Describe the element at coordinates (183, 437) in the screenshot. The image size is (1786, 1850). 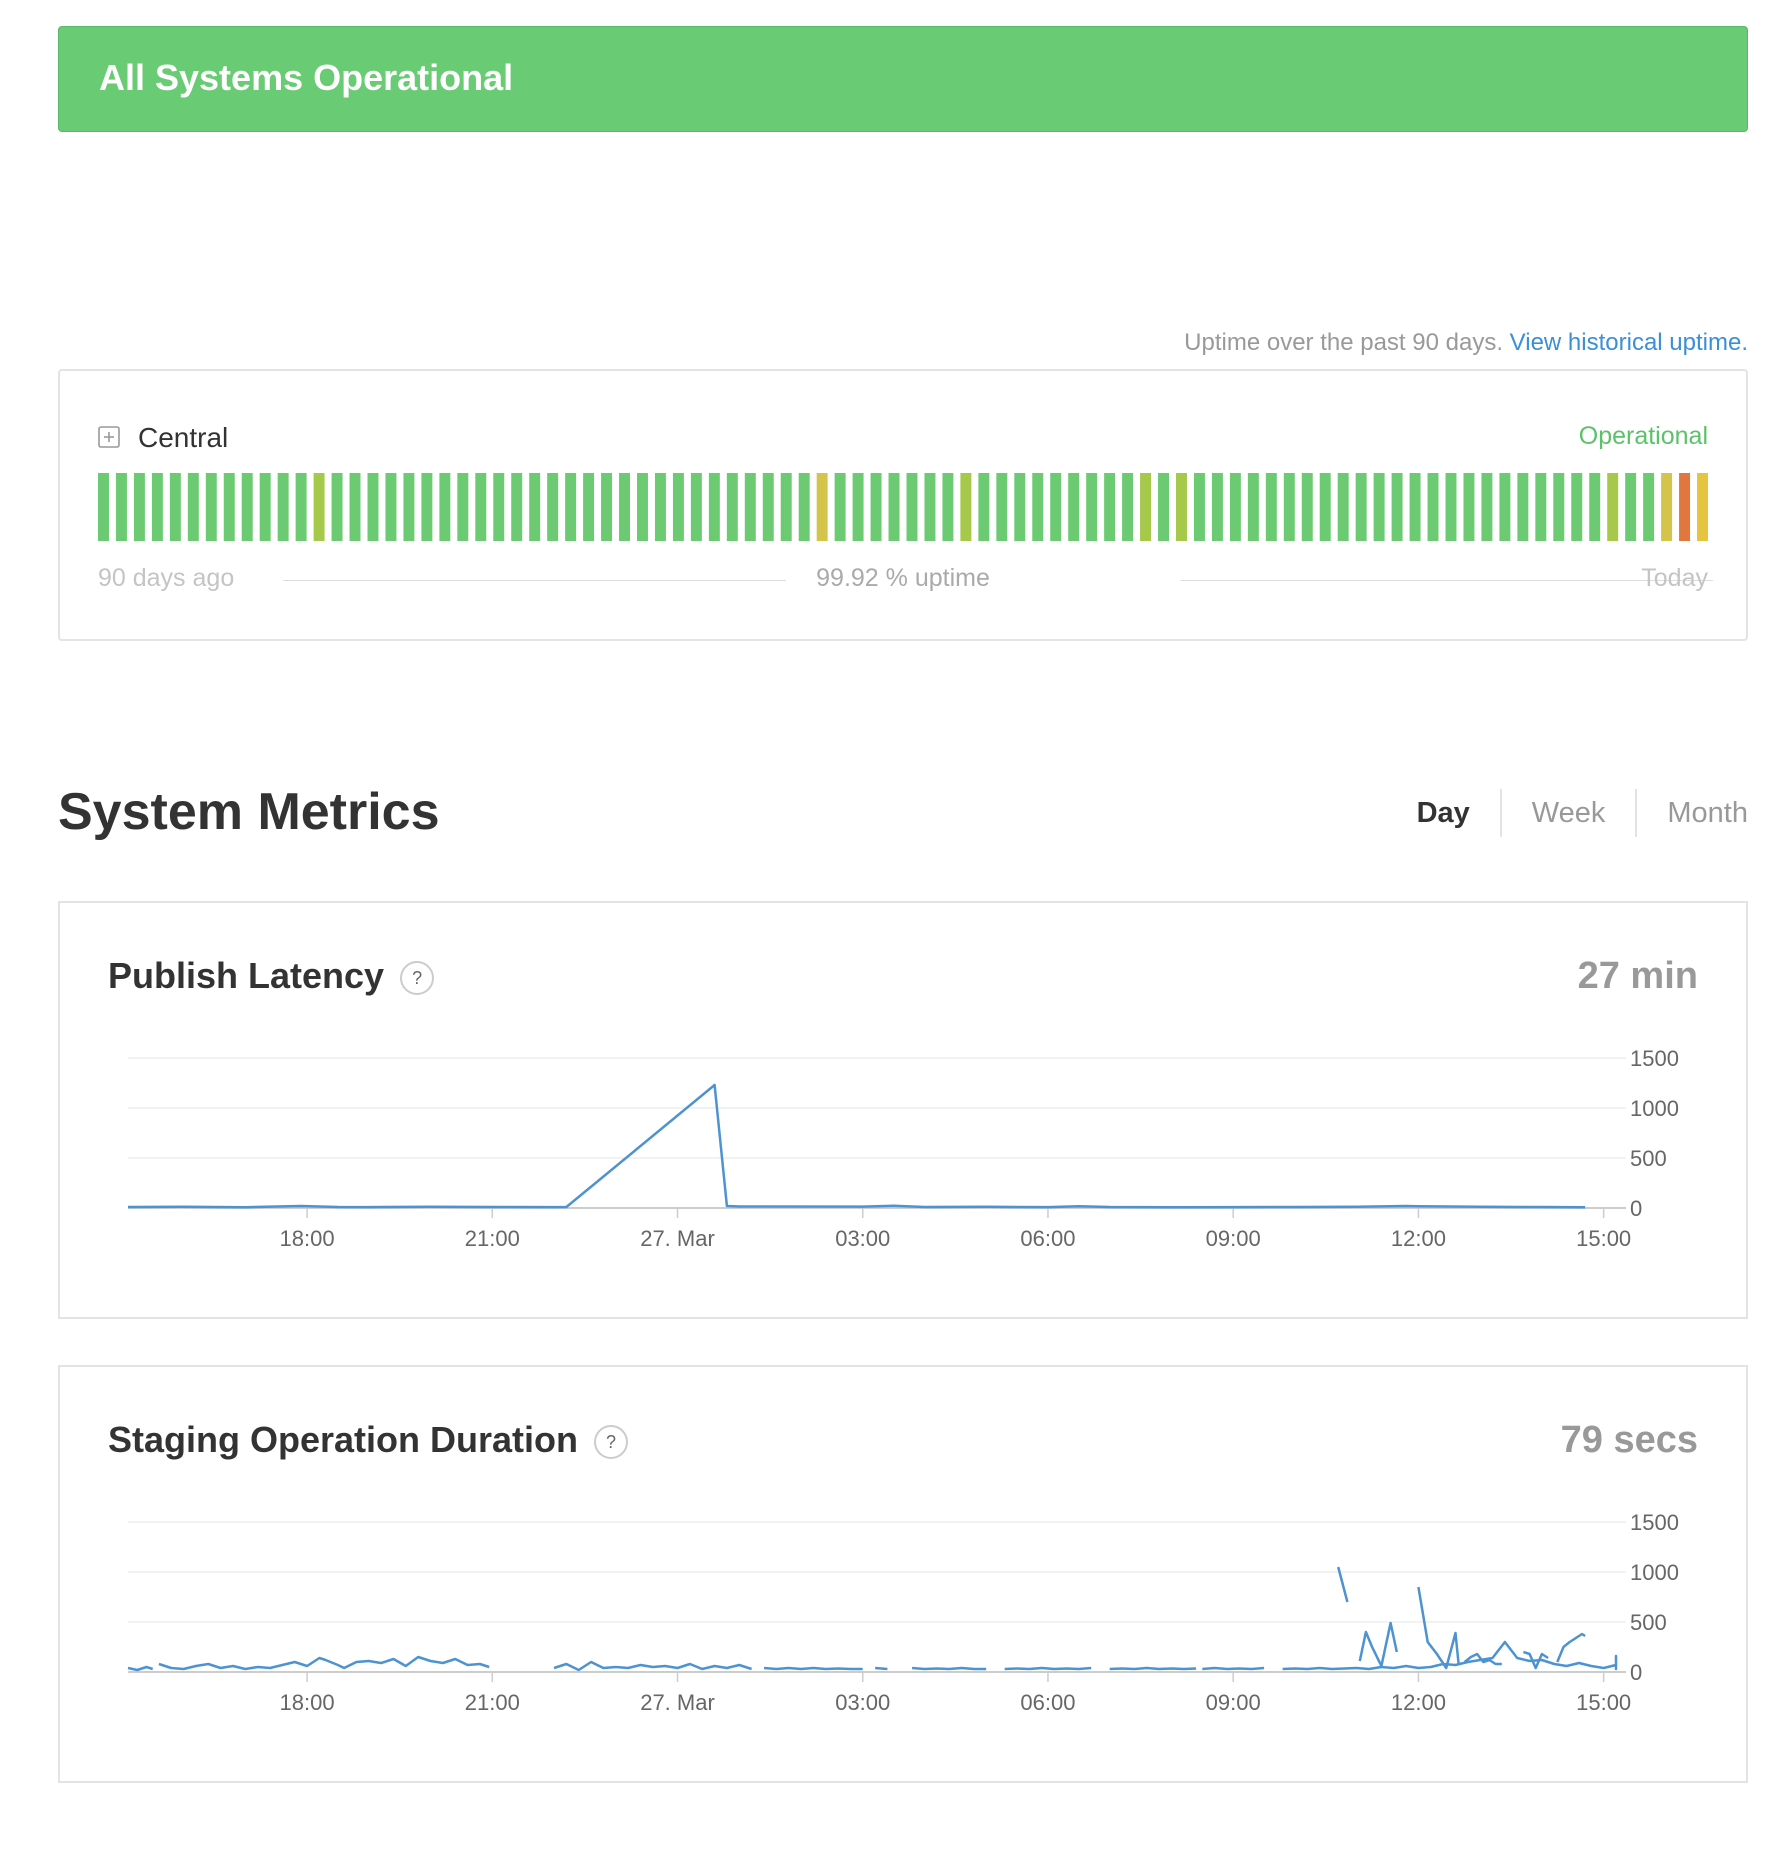
I see `component-name: Central` at that location.